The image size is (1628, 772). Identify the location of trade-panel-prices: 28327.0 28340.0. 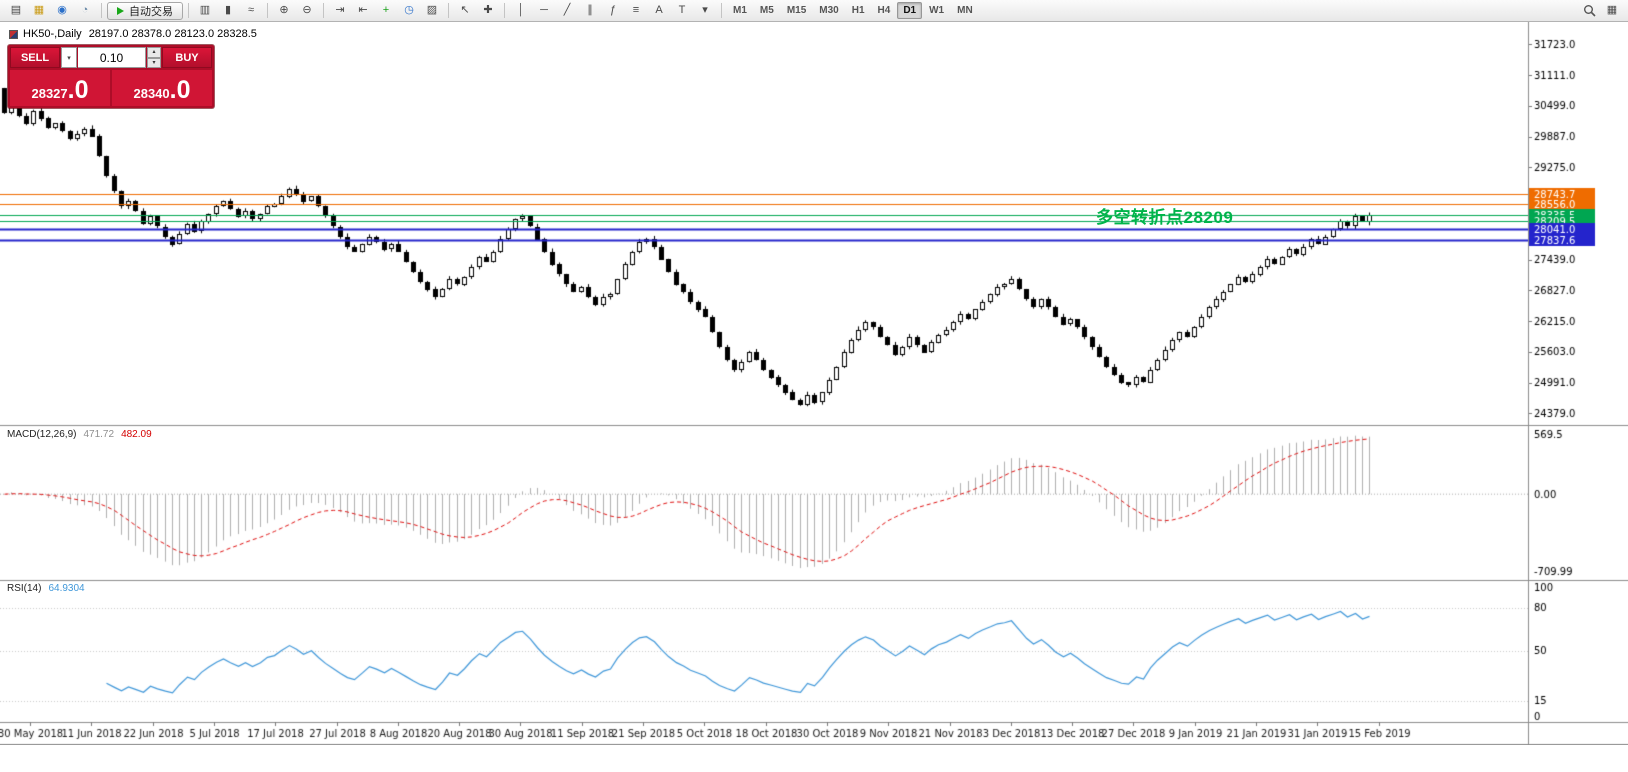
(111, 88).